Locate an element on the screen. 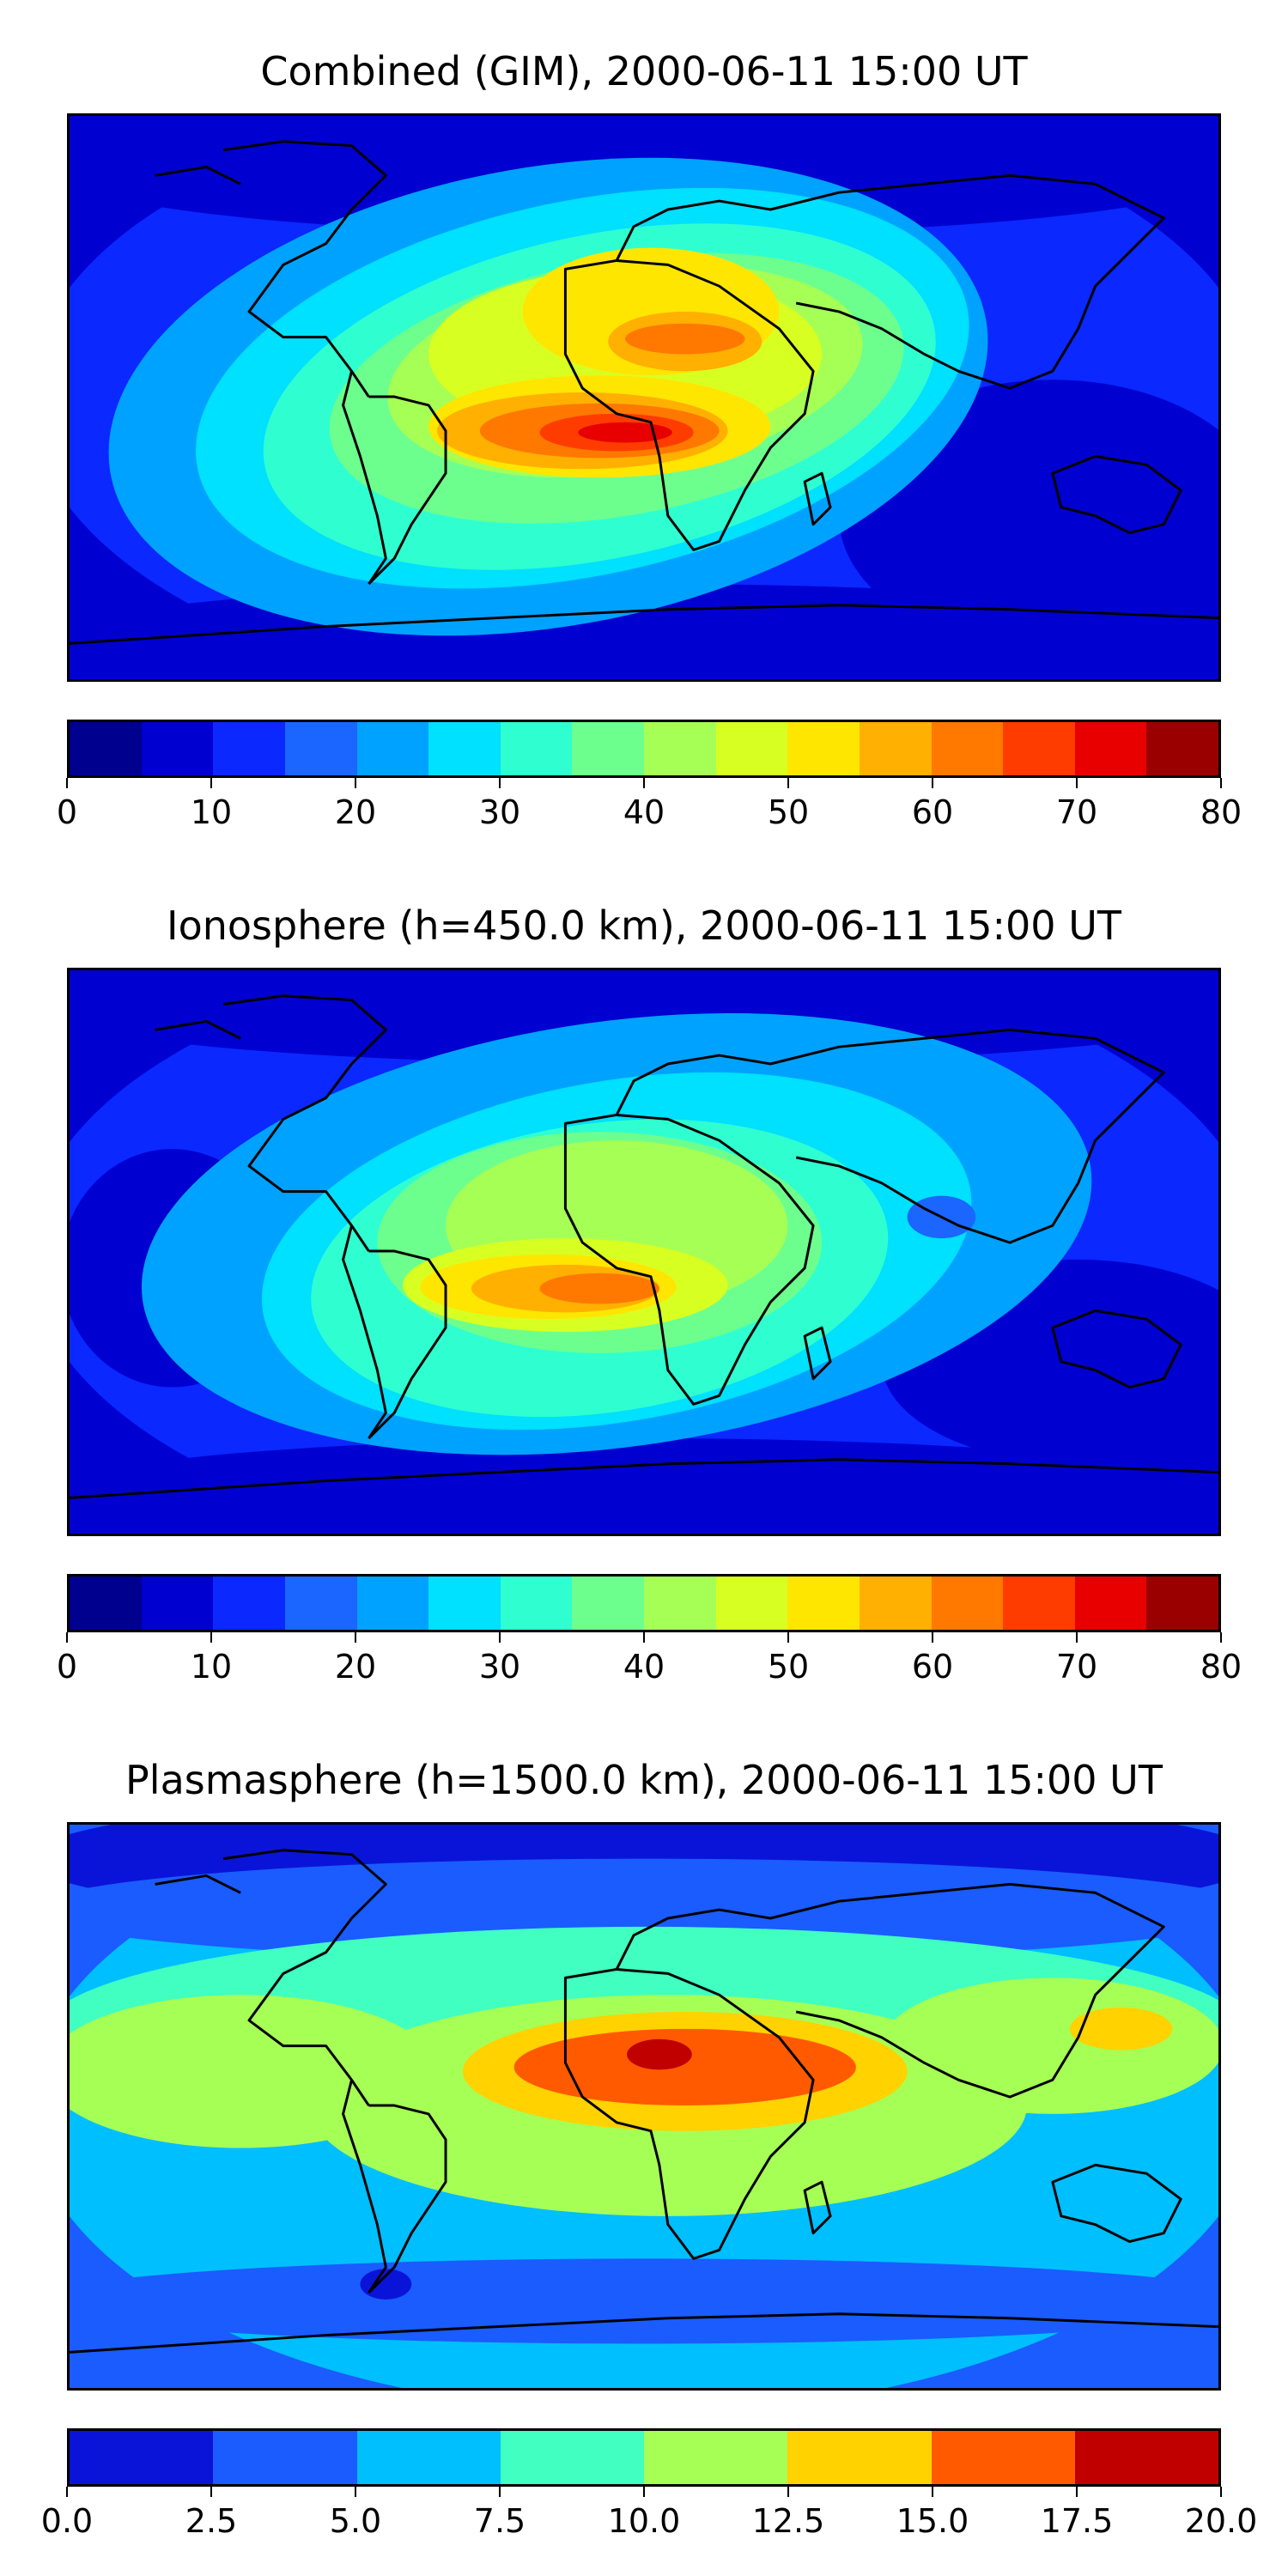 The image size is (1288, 2576). colorbar-tick-label: 10 is located at coordinates (212, 812).